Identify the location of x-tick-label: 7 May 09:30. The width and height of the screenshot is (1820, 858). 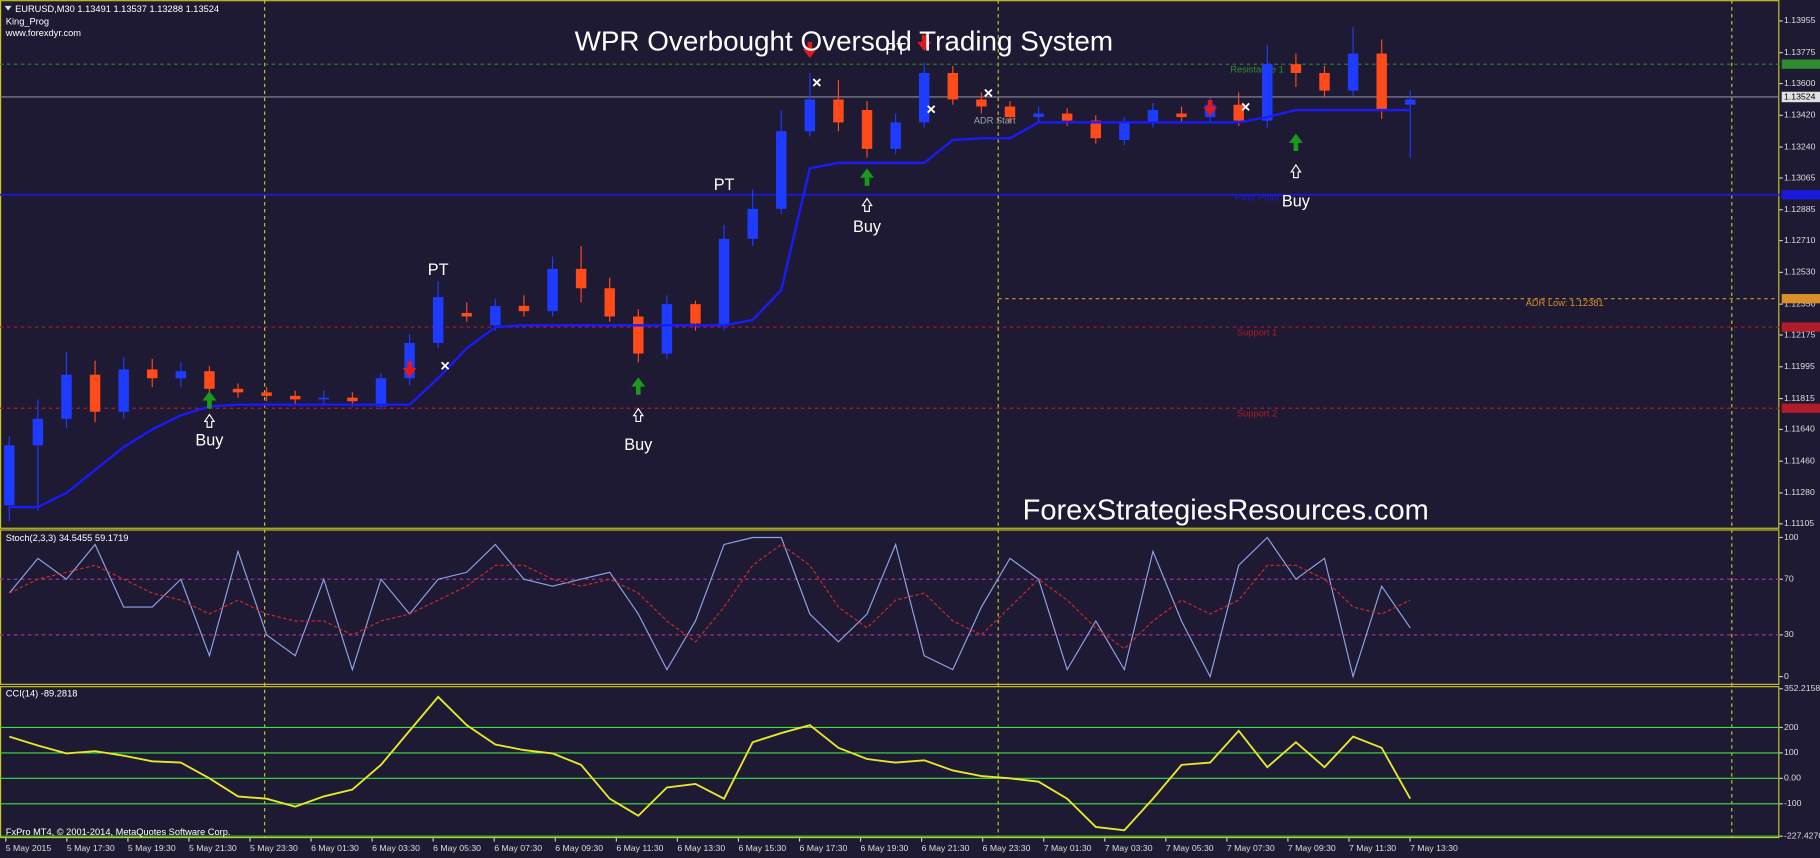
(1312, 848).